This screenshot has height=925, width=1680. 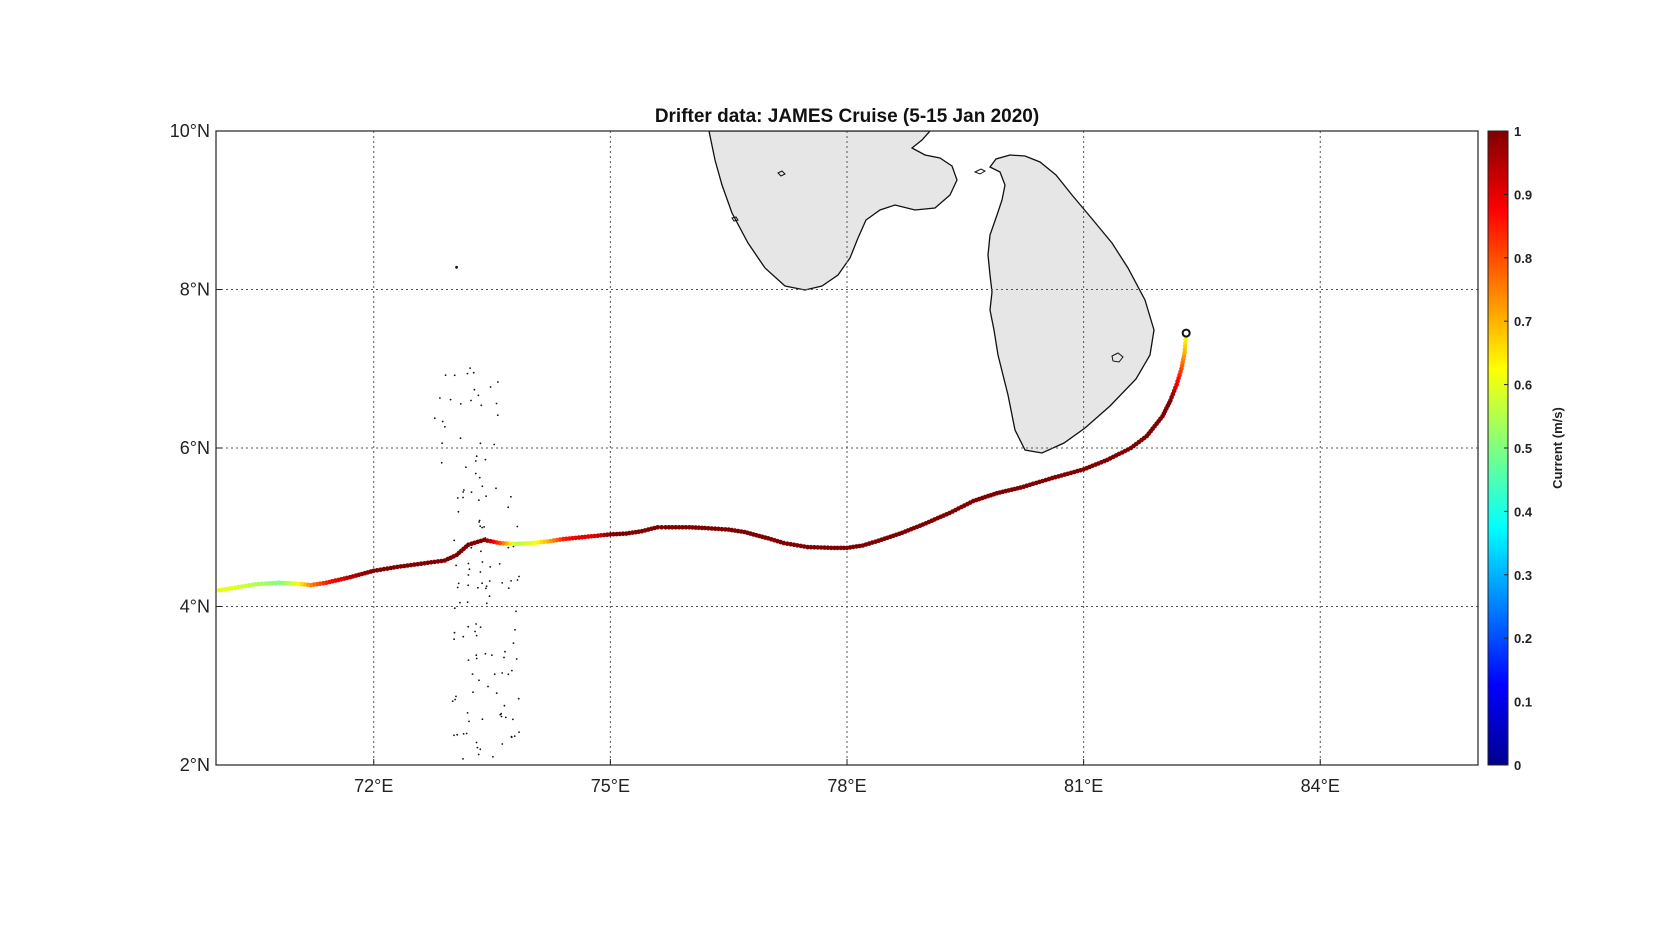 What do you see at coordinates (1517, 765) in the screenshot?
I see `colorbar-tick-label: 0` at bounding box center [1517, 765].